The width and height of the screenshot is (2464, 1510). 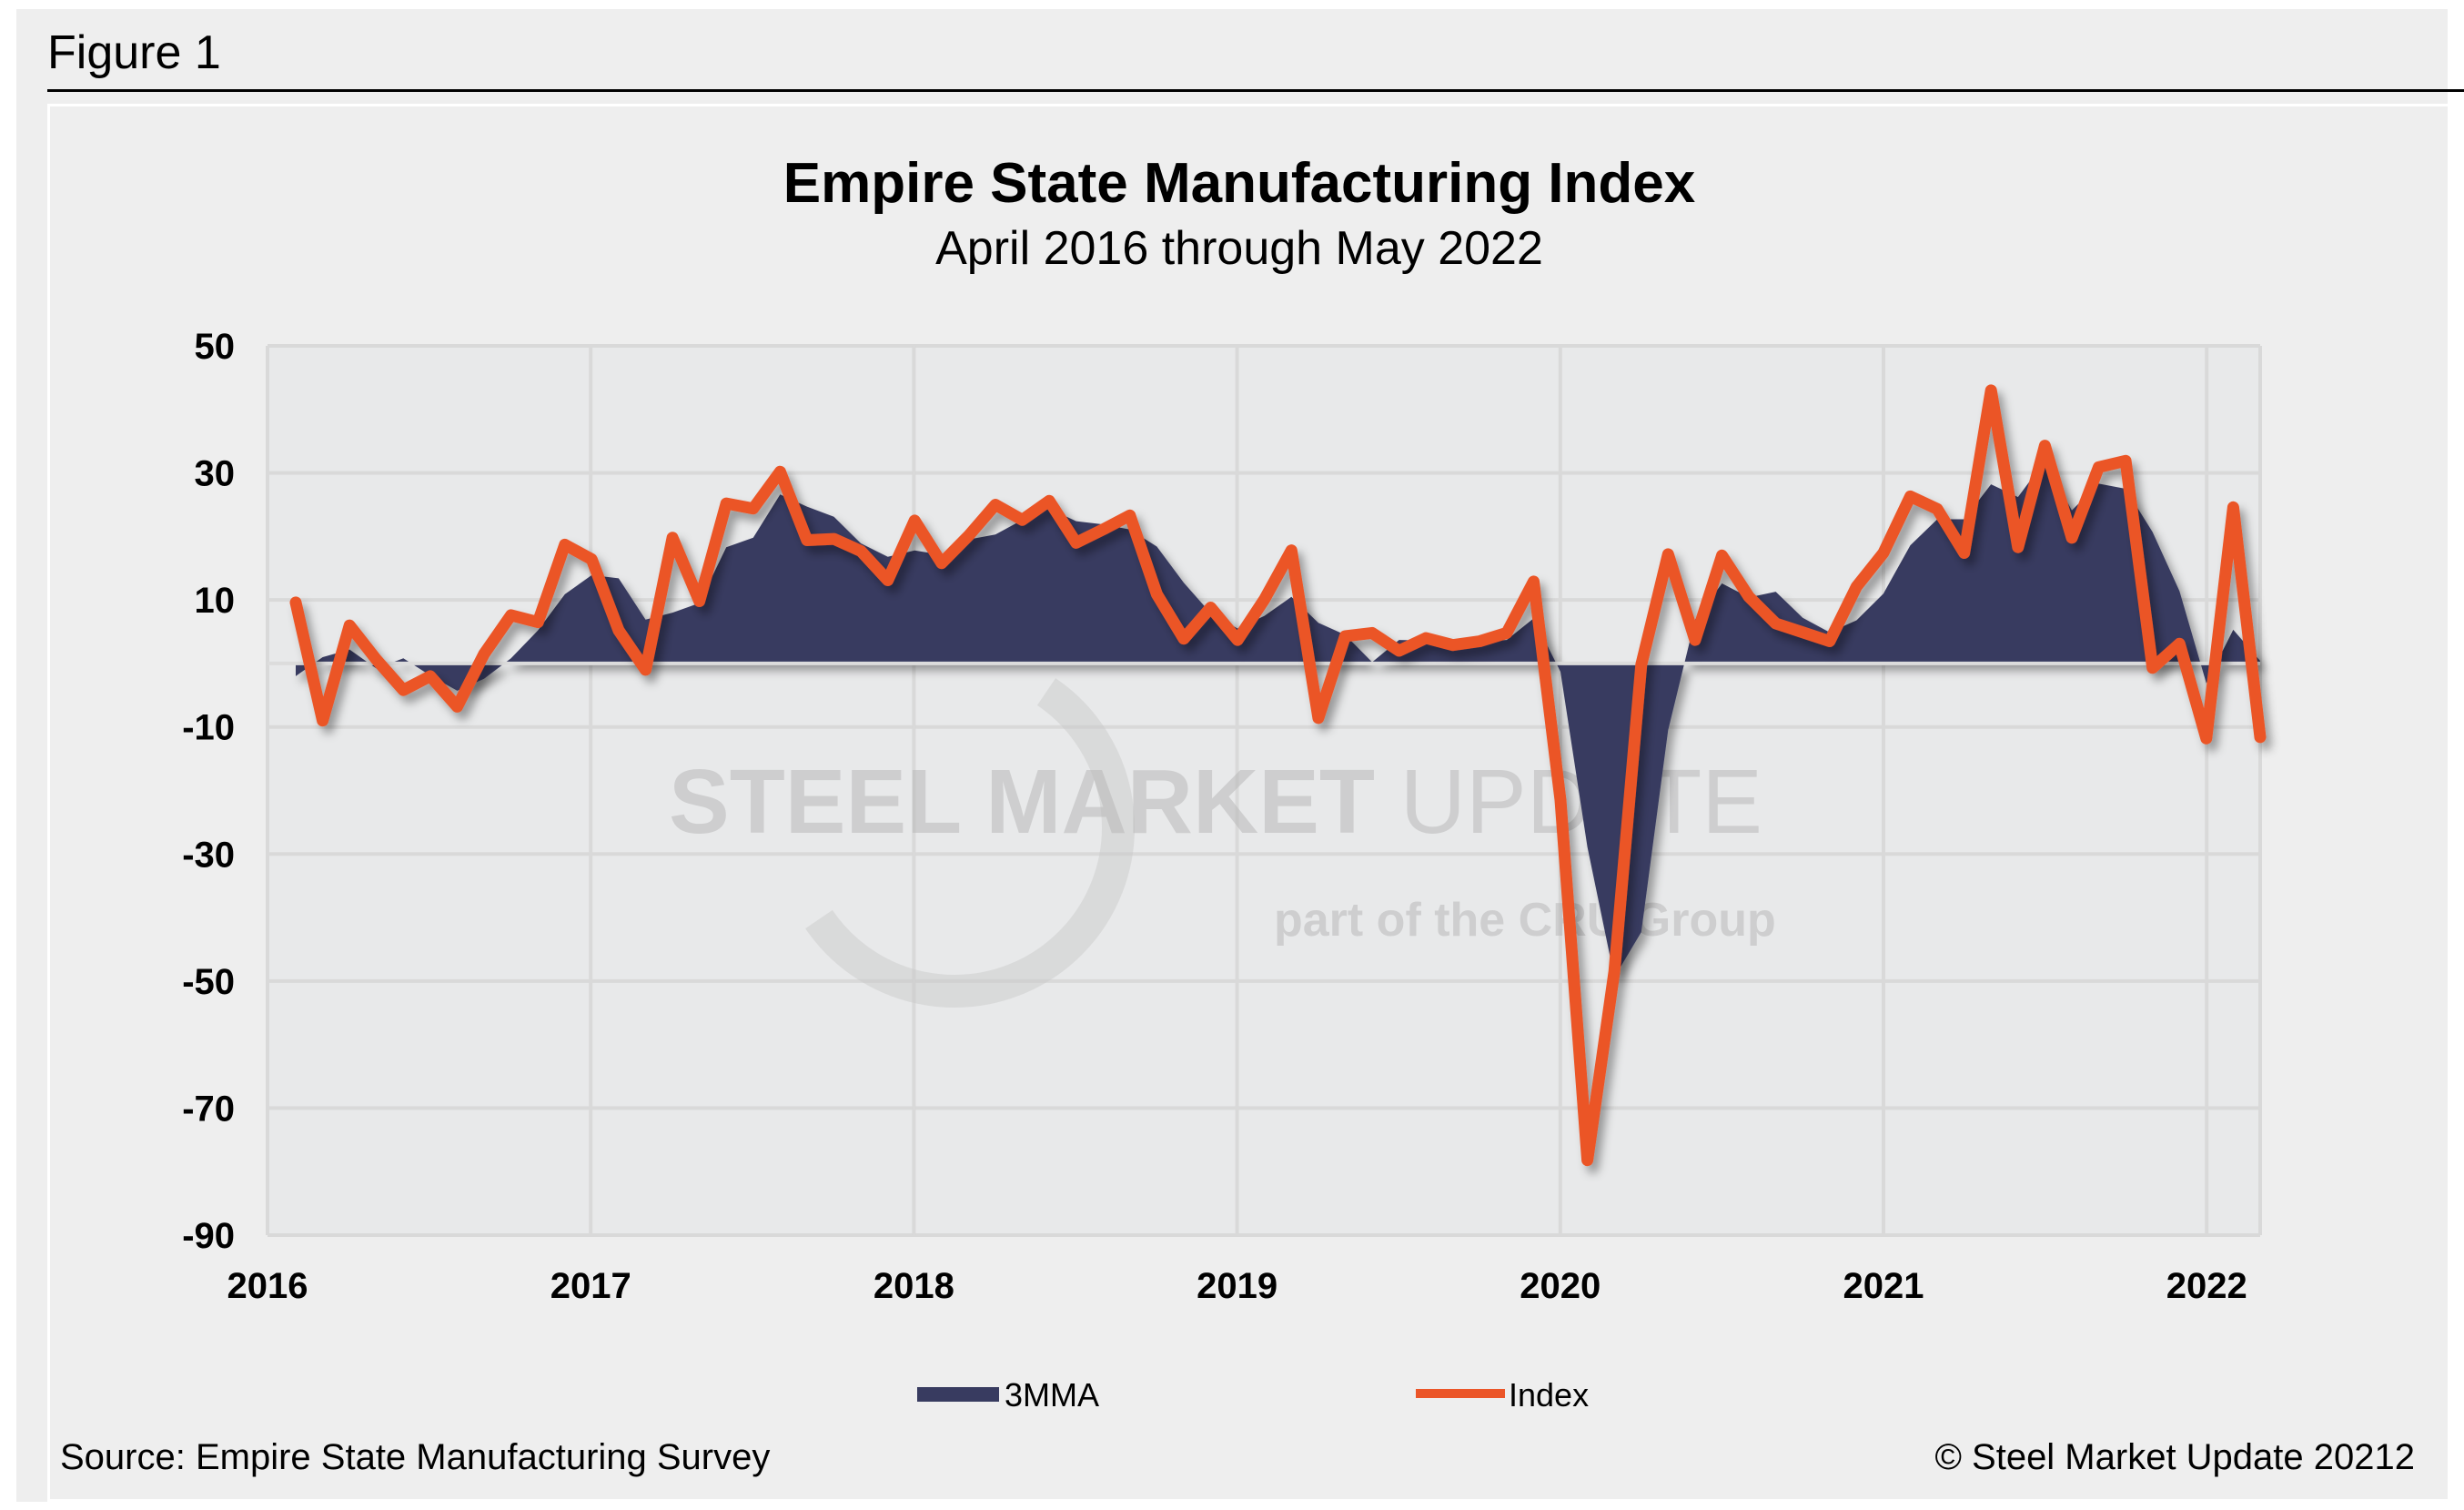 What do you see at coordinates (134, 52) in the screenshot?
I see `figure-label: Figure 1` at bounding box center [134, 52].